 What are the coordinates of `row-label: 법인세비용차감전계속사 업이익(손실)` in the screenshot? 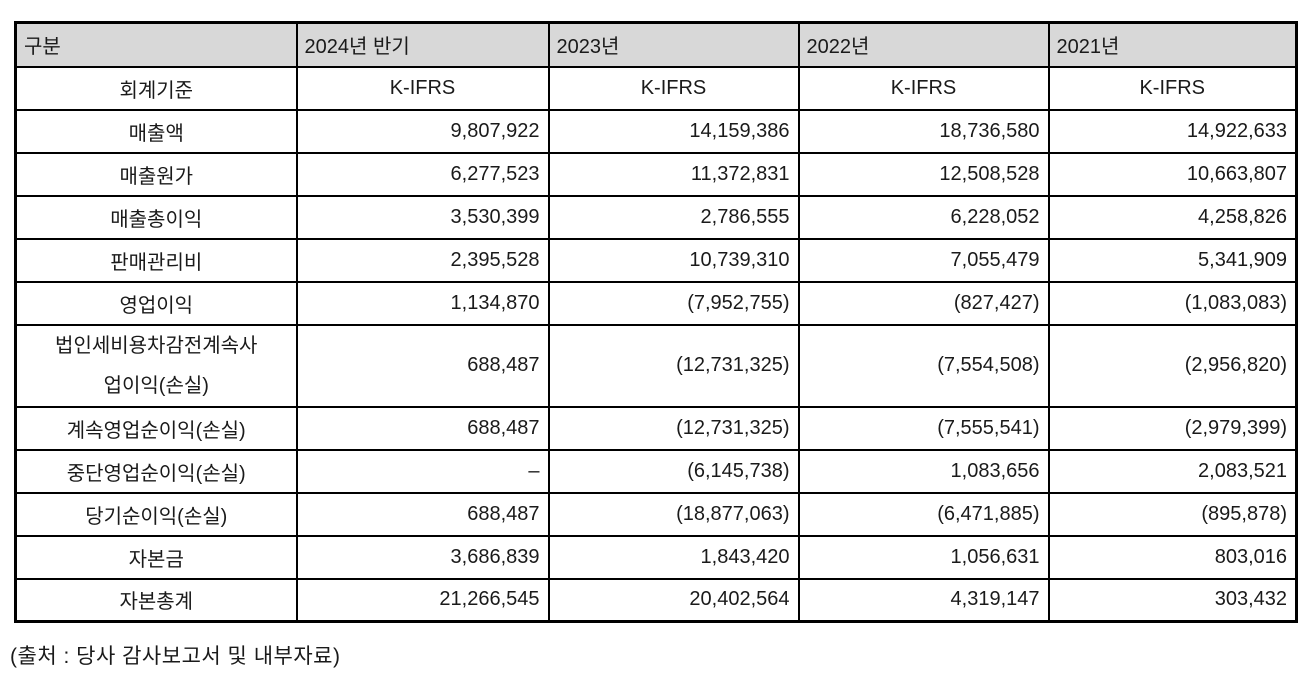 It's located at (156, 365).